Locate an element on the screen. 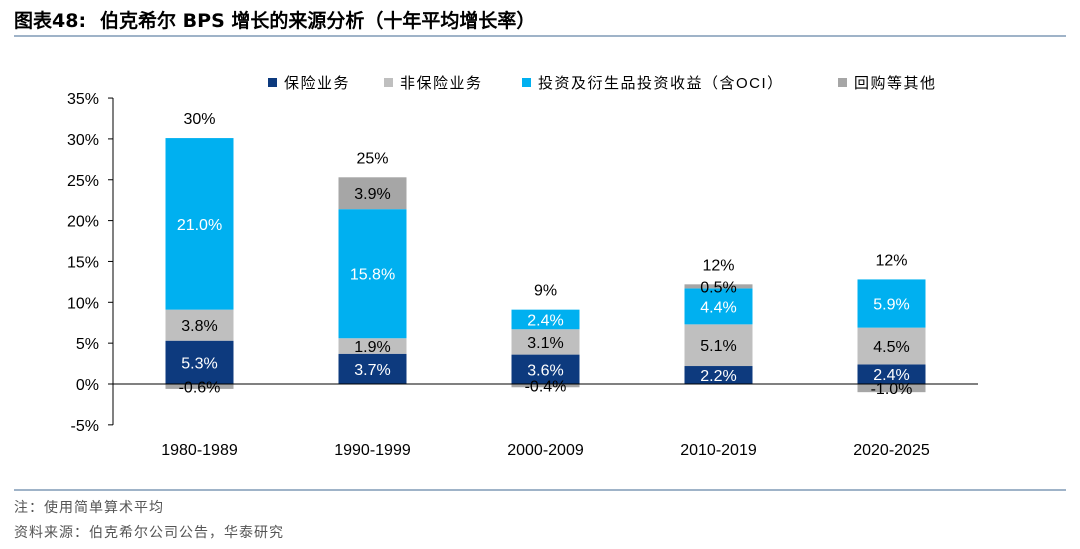 The image size is (1080, 549). data-label: 2.2% is located at coordinates (718, 376).